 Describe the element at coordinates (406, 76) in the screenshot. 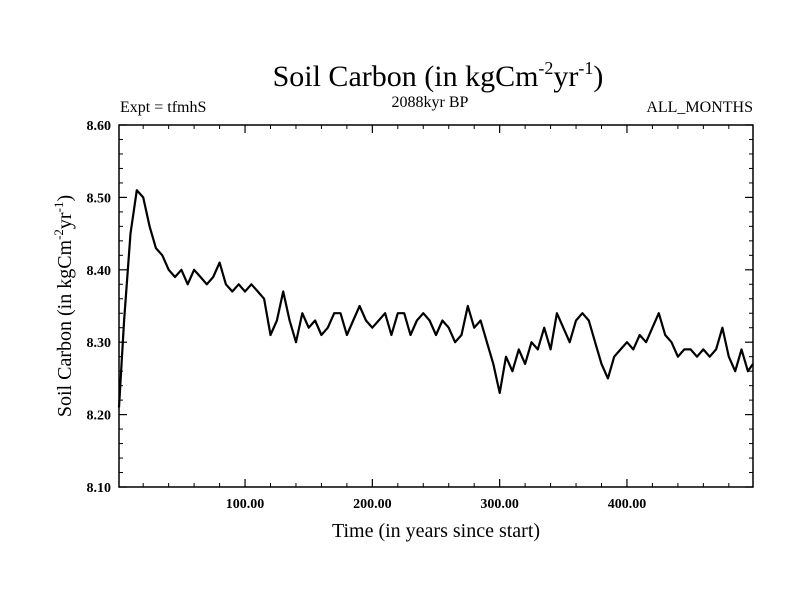

I see `chart-title-main: Soil Carbon (in kgCm` at that location.